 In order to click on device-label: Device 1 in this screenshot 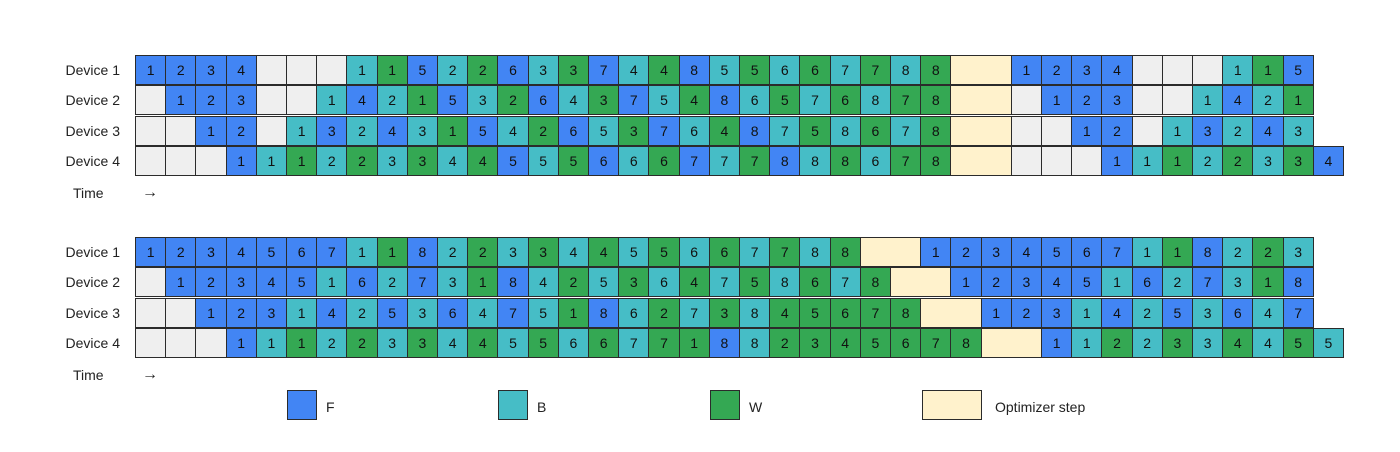, I will do `click(92, 70)`.